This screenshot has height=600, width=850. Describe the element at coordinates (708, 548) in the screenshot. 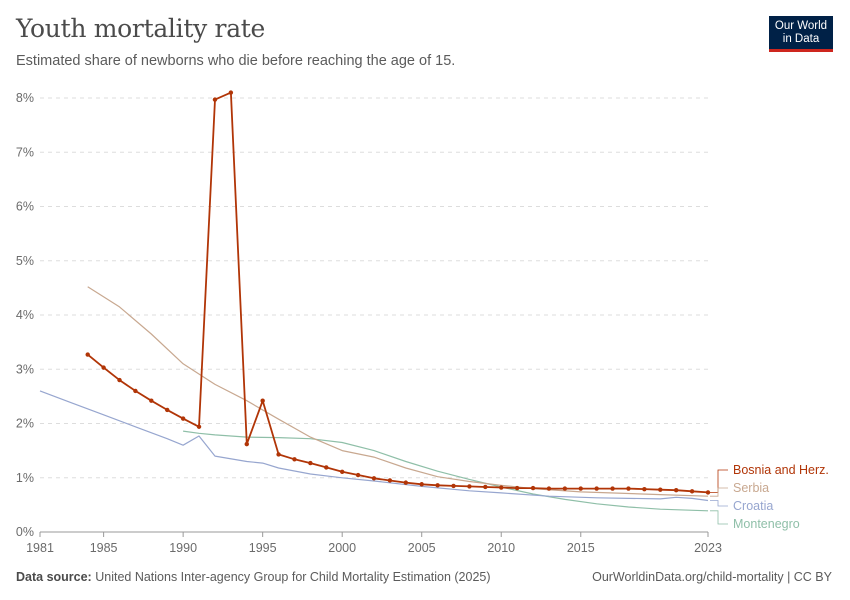

I see `x-tick-label: 2023` at that location.